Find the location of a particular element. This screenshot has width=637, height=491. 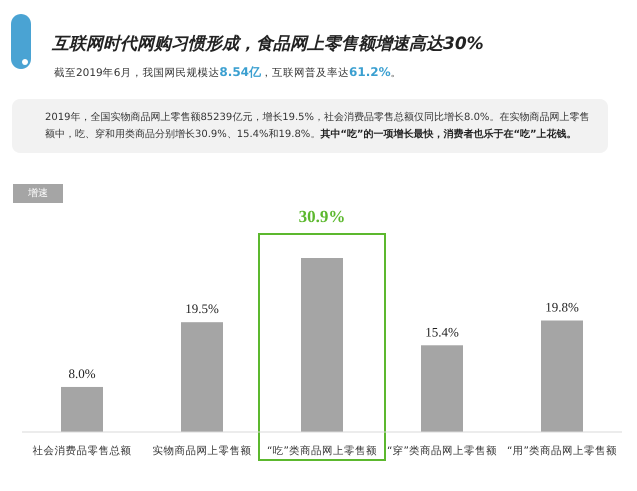

chart-title: 互联网时代网购习惯形成，食品网上零售额增速高达30% is located at coordinates (268, 44).